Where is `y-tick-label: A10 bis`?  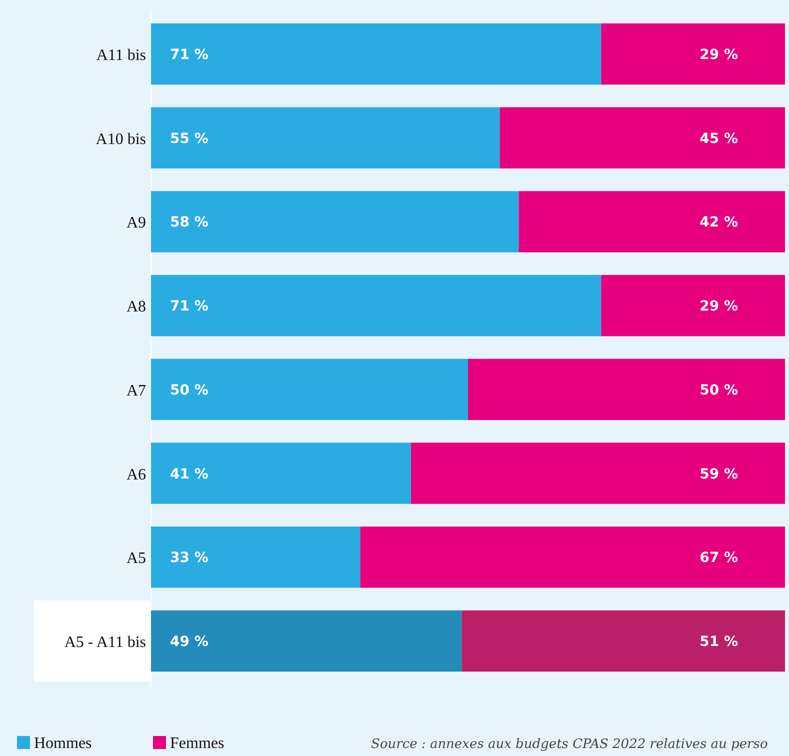 y-tick-label: A10 bis is located at coordinates (121, 139).